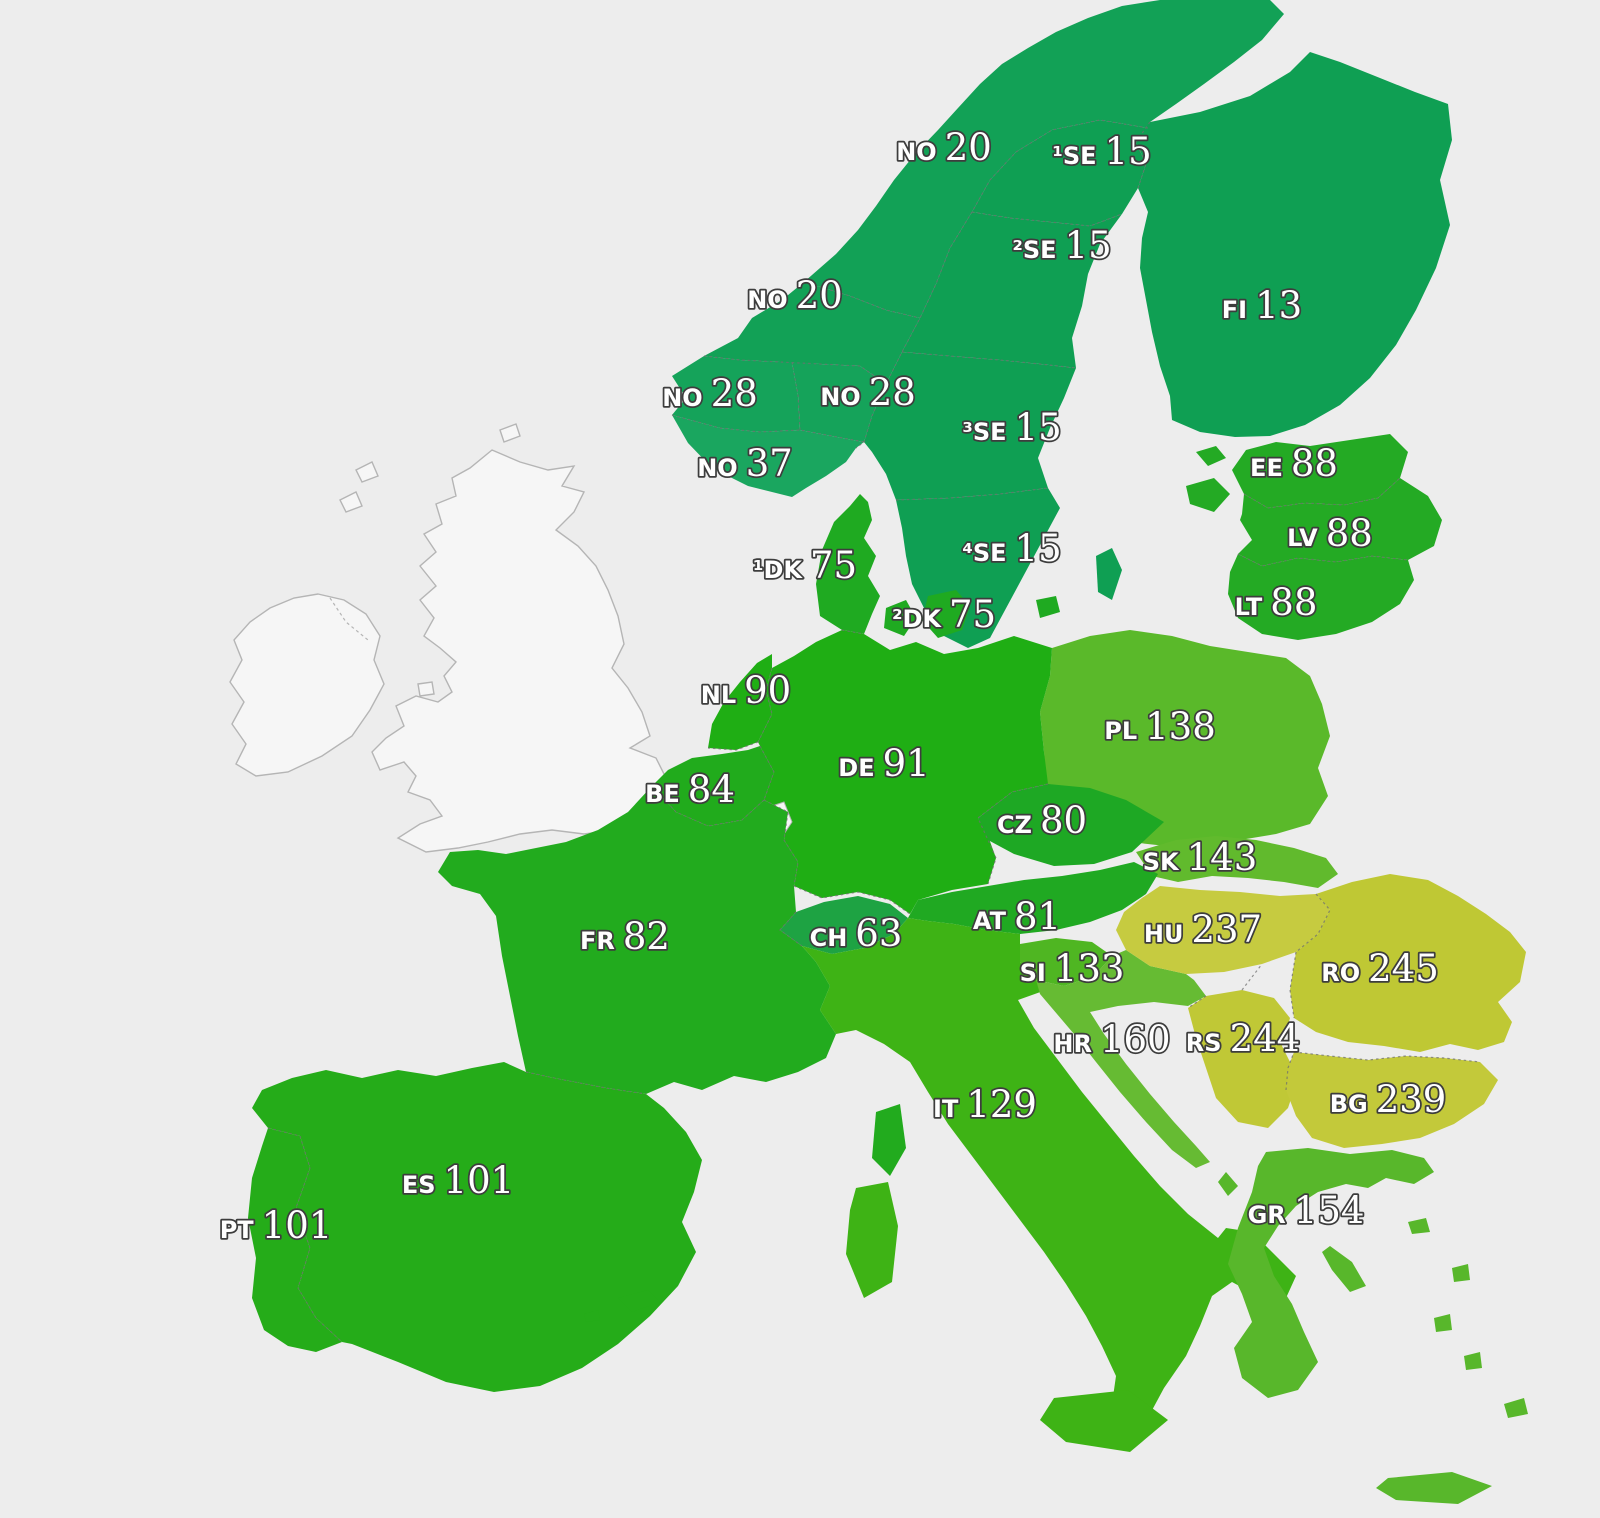 The image size is (1600, 1518). I want to click on region-de, so click(905, 772).